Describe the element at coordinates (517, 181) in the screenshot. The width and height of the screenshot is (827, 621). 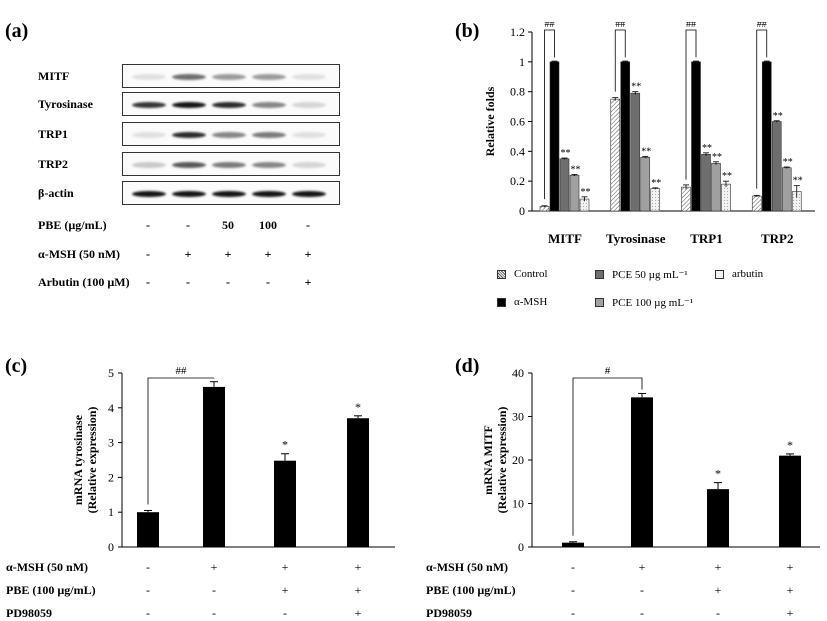
I see `y-tick-label: 0.2` at that location.